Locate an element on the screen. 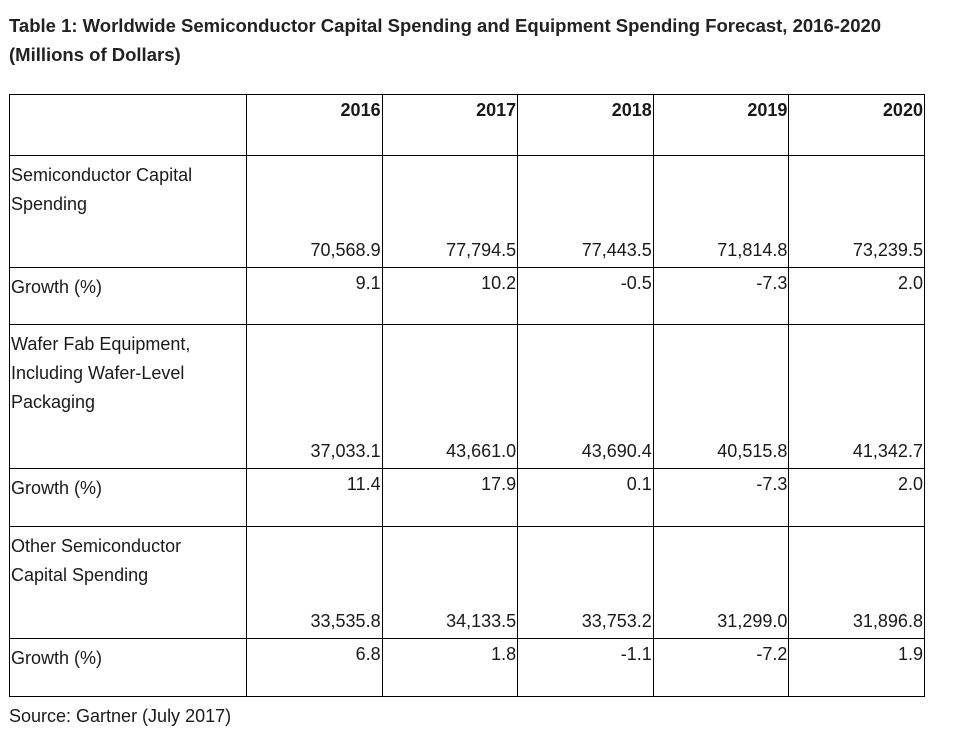 The height and width of the screenshot is (744, 975). table-cell: 31,896.8 is located at coordinates (856, 582).